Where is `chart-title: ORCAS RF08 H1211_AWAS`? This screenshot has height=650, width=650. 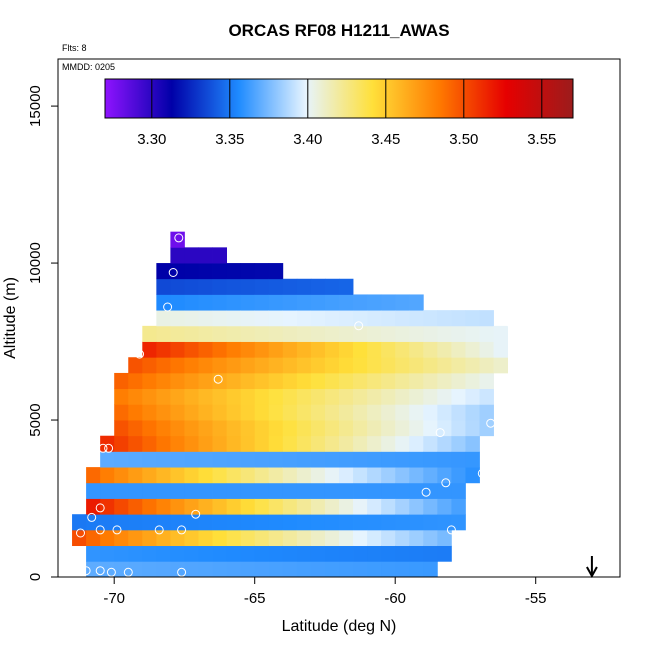 chart-title: ORCAS RF08 H1211_AWAS is located at coordinates (338, 30).